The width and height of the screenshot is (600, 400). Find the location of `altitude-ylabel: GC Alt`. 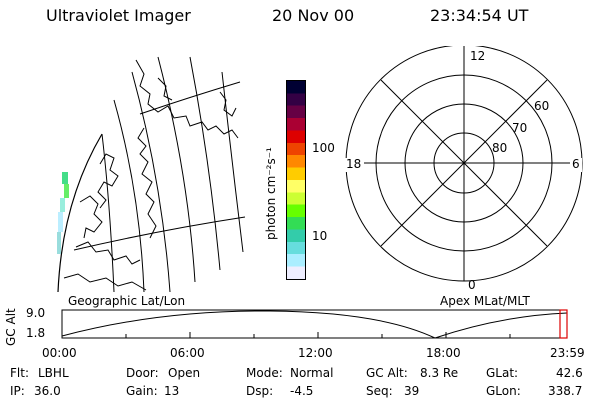

altitude-ylabel: GC Alt is located at coordinates (11, 327).